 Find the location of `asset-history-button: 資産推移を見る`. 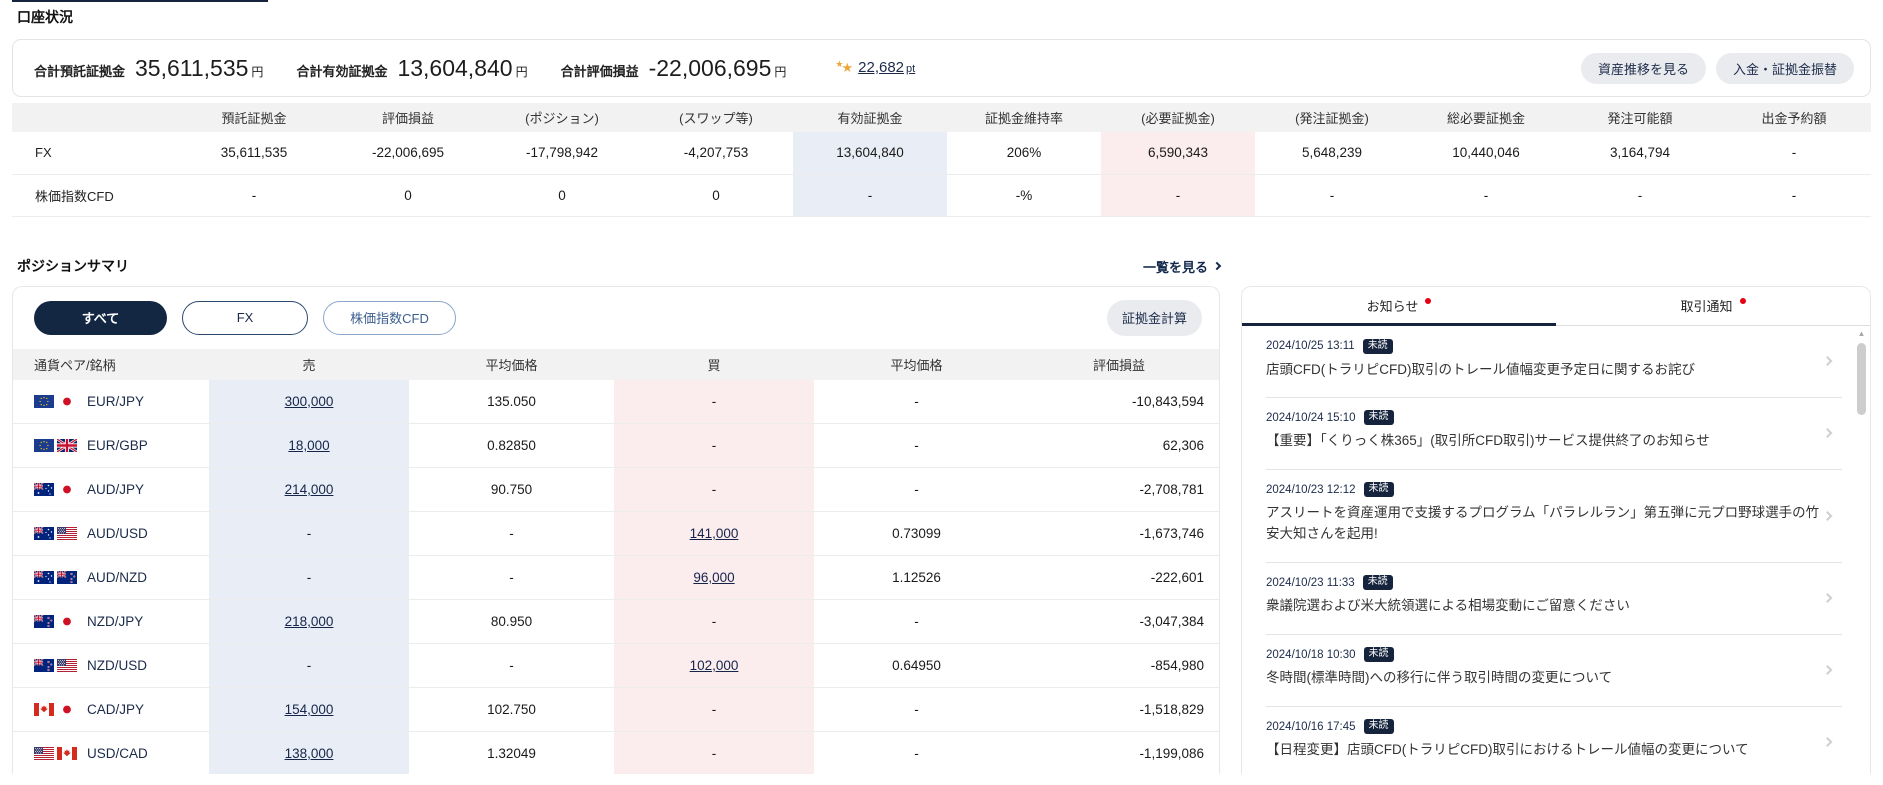

asset-history-button: 資産推移を見る is located at coordinates (1643, 68).